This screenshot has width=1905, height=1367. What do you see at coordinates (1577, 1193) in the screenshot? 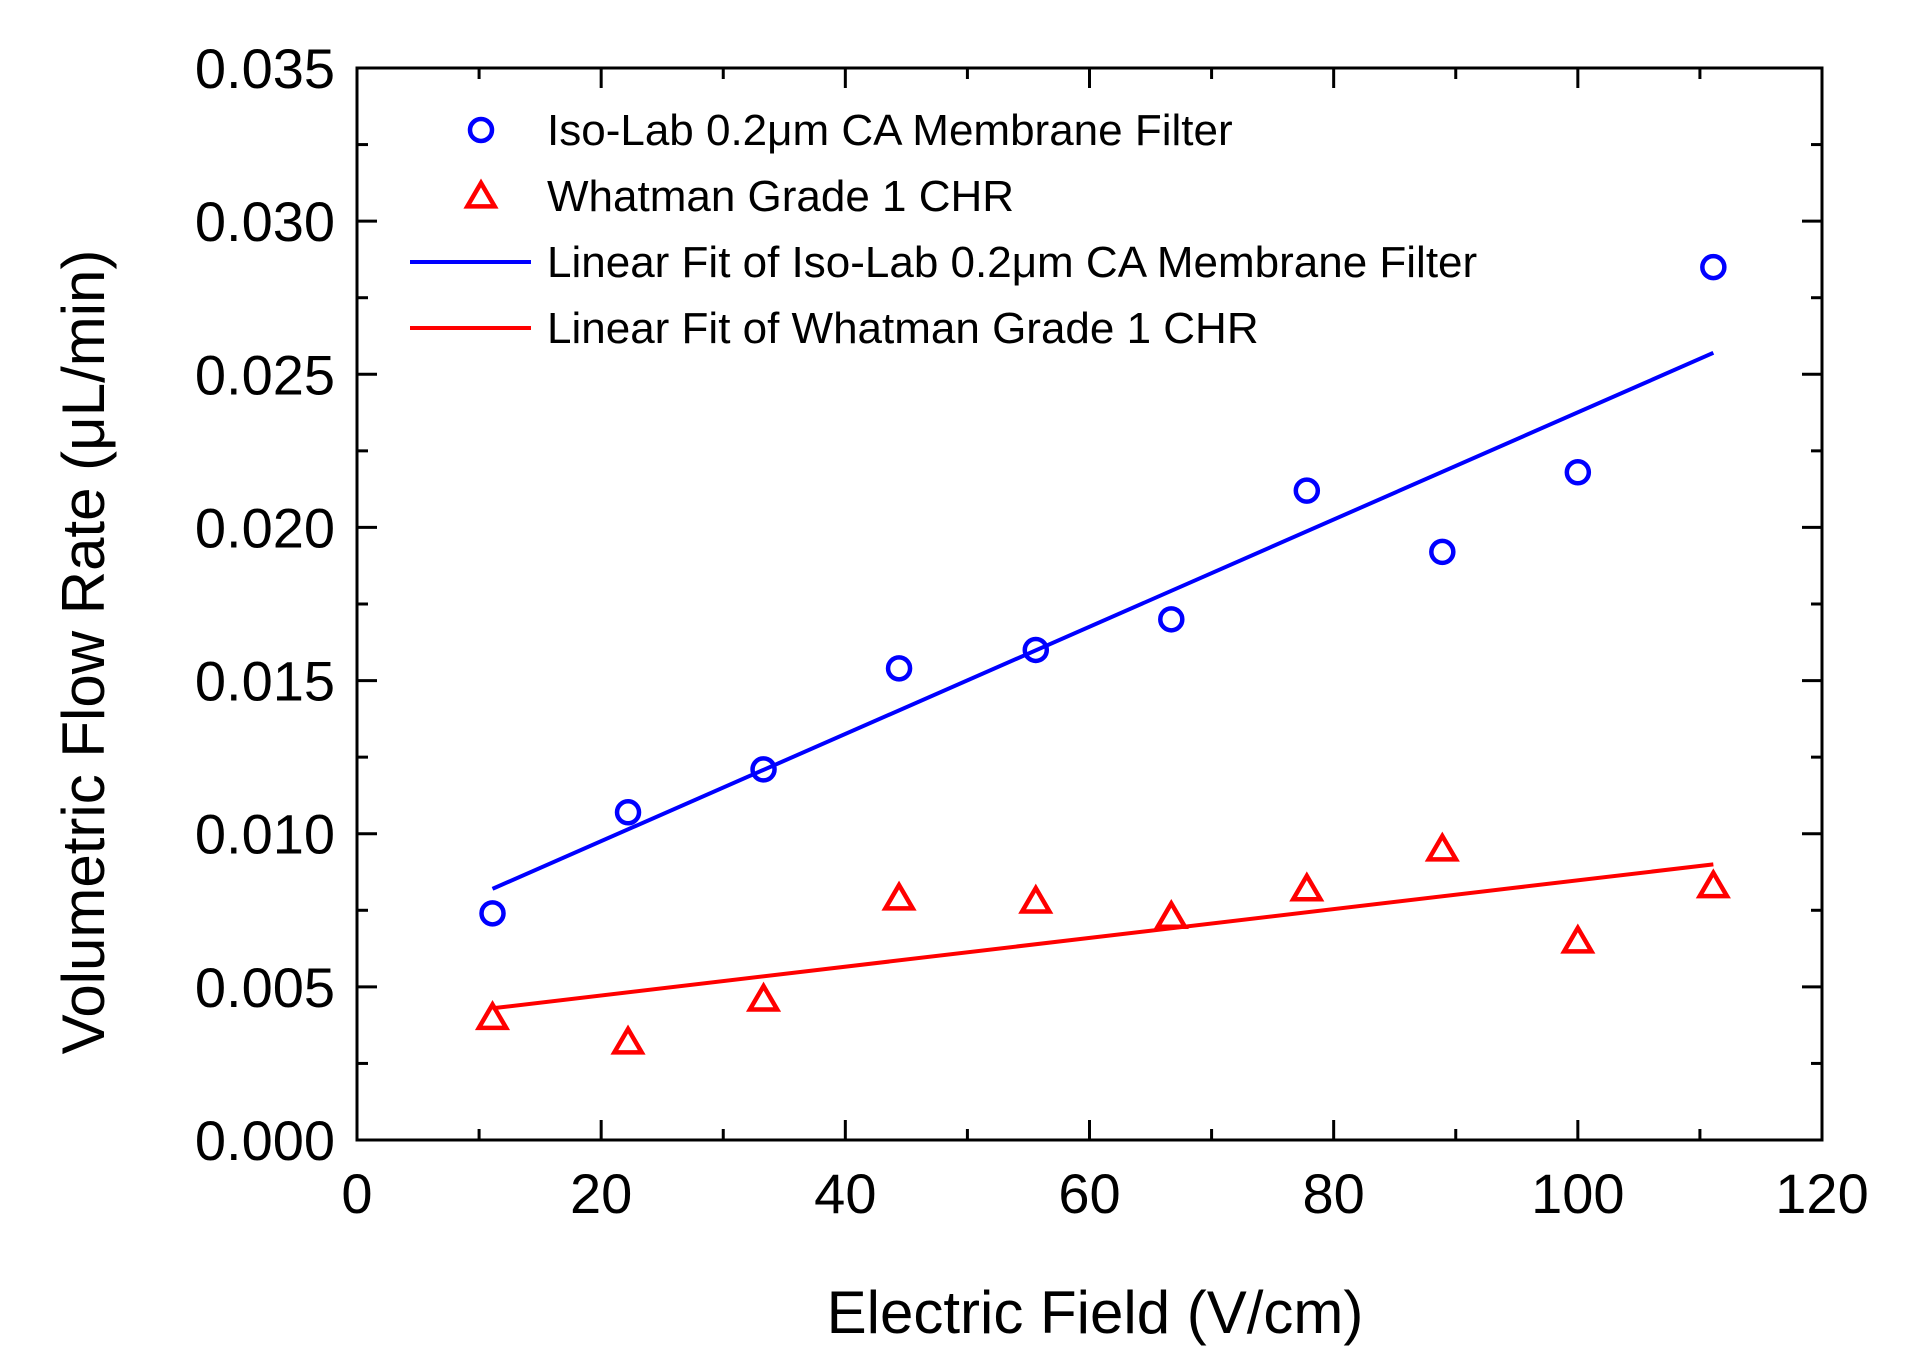
I see `x-tick-label: 100` at bounding box center [1577, 1193].